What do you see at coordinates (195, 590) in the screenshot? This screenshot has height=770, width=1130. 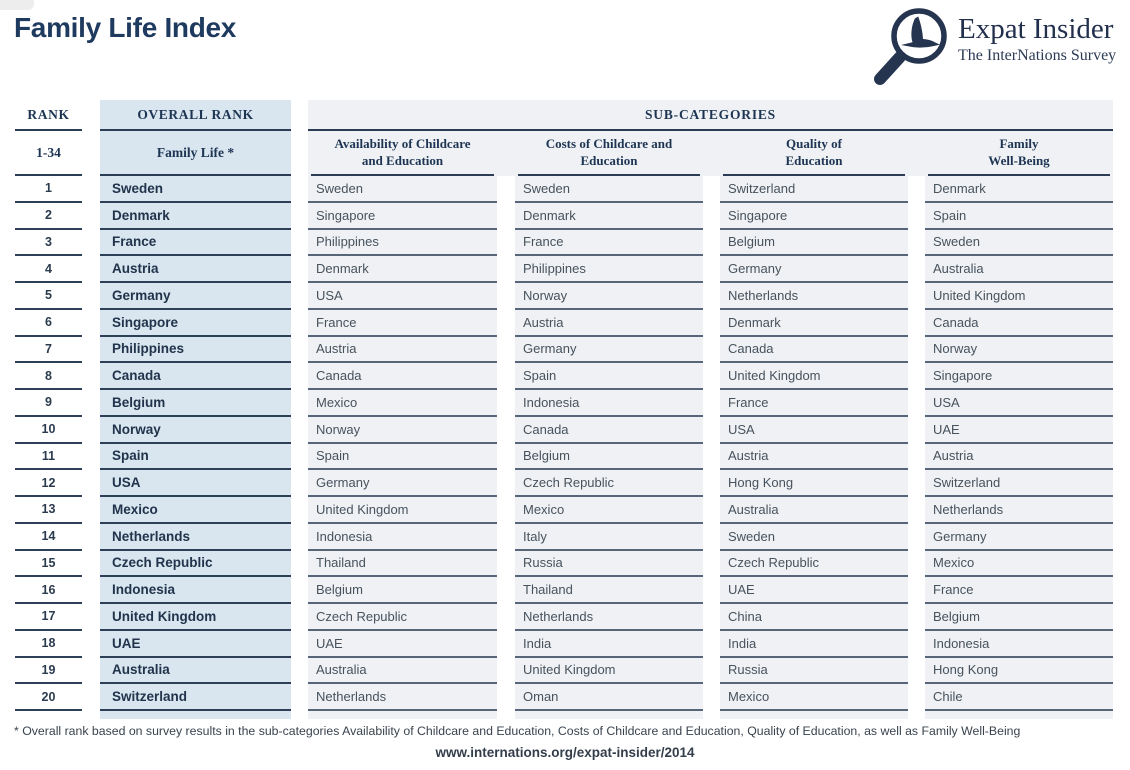 I see `family-life-cell: Indonesia` at bounding box center [195, 590].